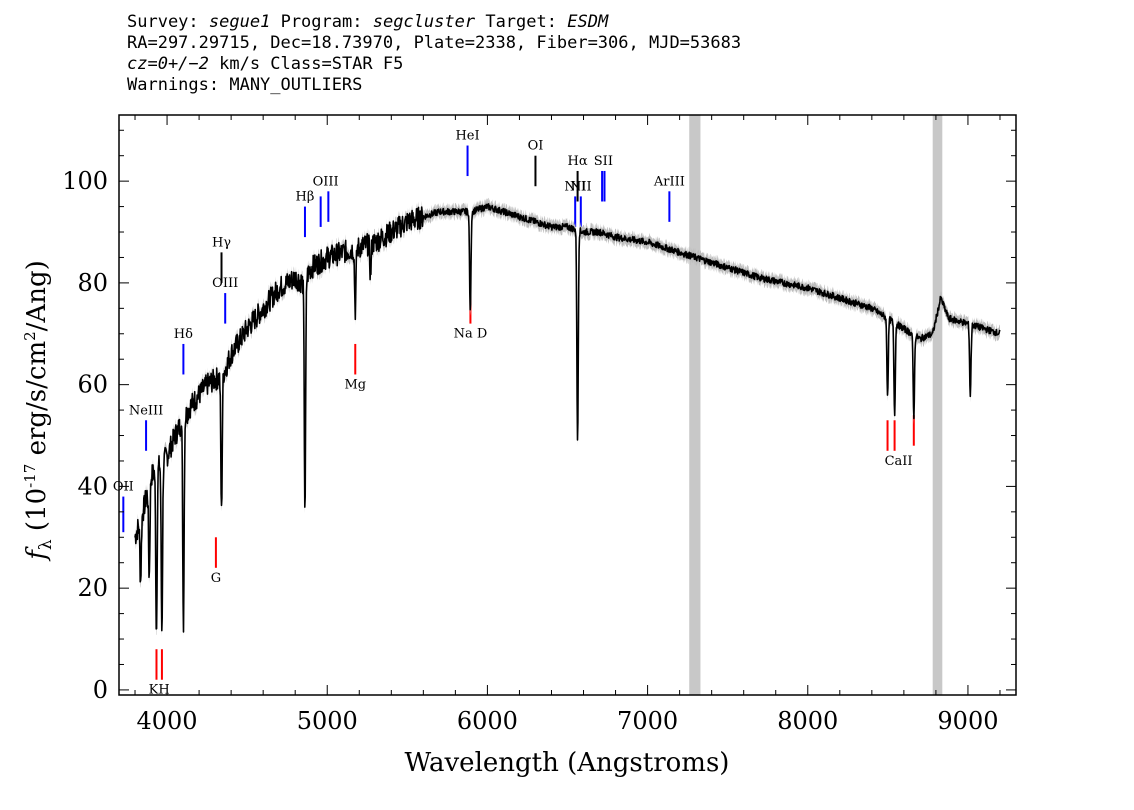 This screenshot has width=1134, height=810. Describe the element at coordinates (38, 411) in the screenshot. I see `y-axis-title: fλ (10-17 erg/s/cm2/Ang)` at that location.